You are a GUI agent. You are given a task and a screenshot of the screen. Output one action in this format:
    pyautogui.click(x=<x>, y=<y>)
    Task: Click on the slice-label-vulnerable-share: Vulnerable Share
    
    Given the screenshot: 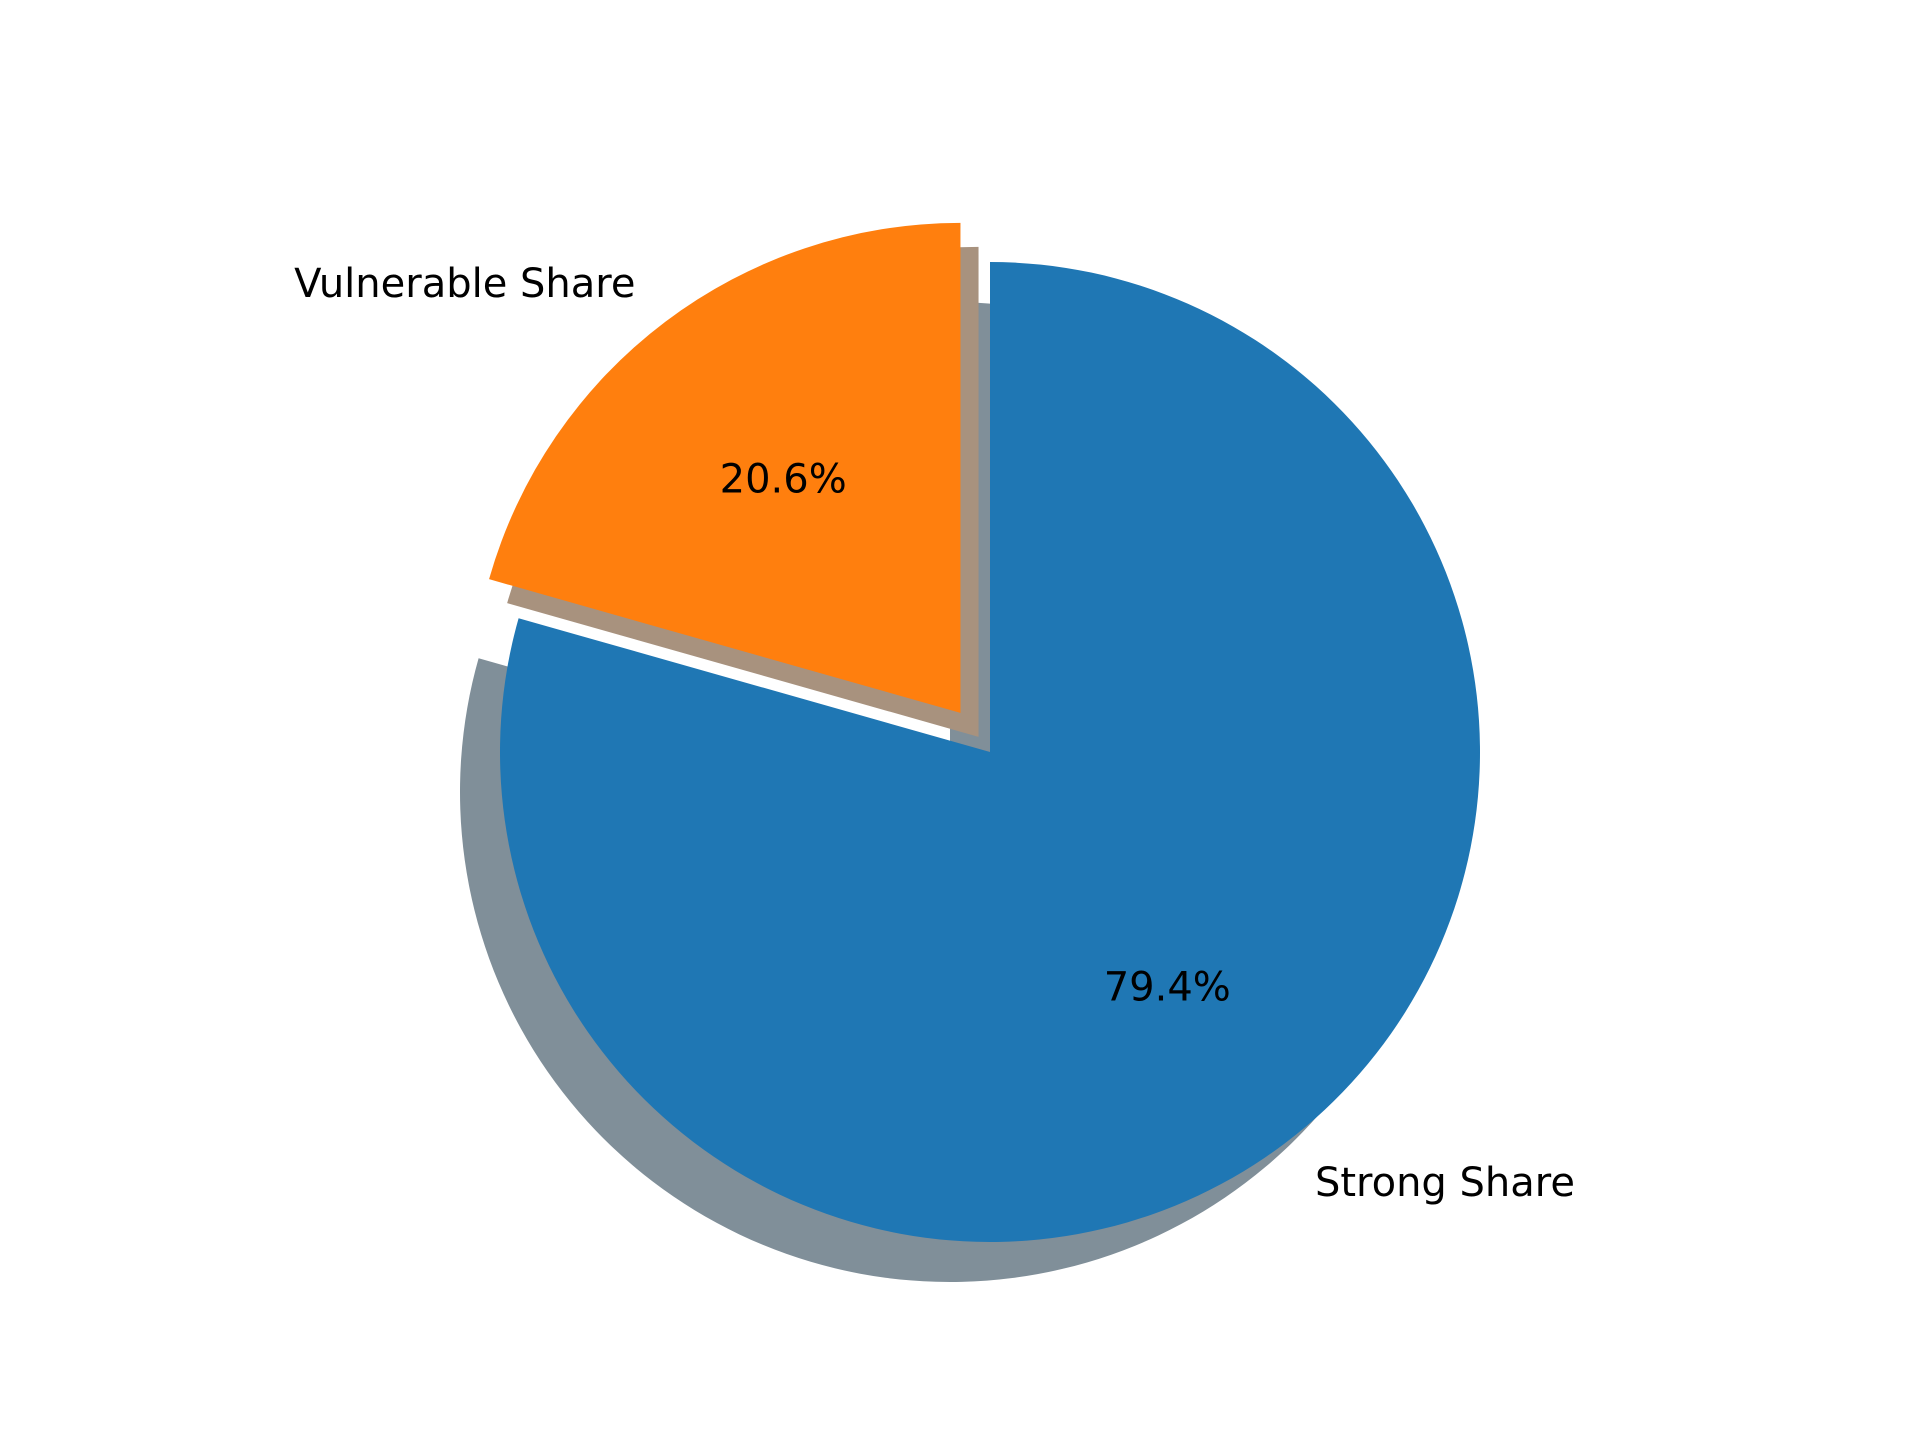 What is the action you would take?
    pyautogui.click(x=464, y=284)
    